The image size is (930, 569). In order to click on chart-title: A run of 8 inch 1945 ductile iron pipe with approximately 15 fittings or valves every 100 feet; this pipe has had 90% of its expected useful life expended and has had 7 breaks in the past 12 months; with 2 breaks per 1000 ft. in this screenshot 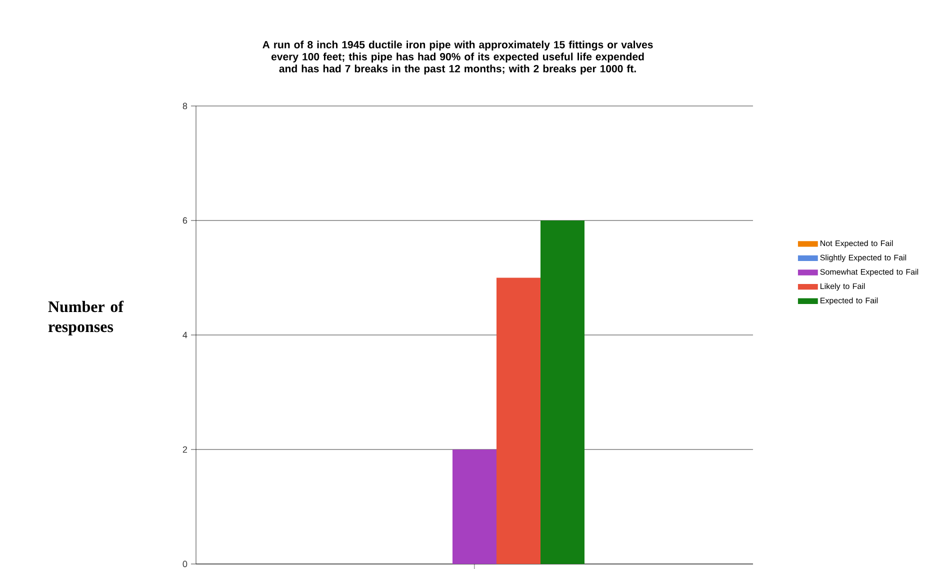, I will do `click(457, 57)`.